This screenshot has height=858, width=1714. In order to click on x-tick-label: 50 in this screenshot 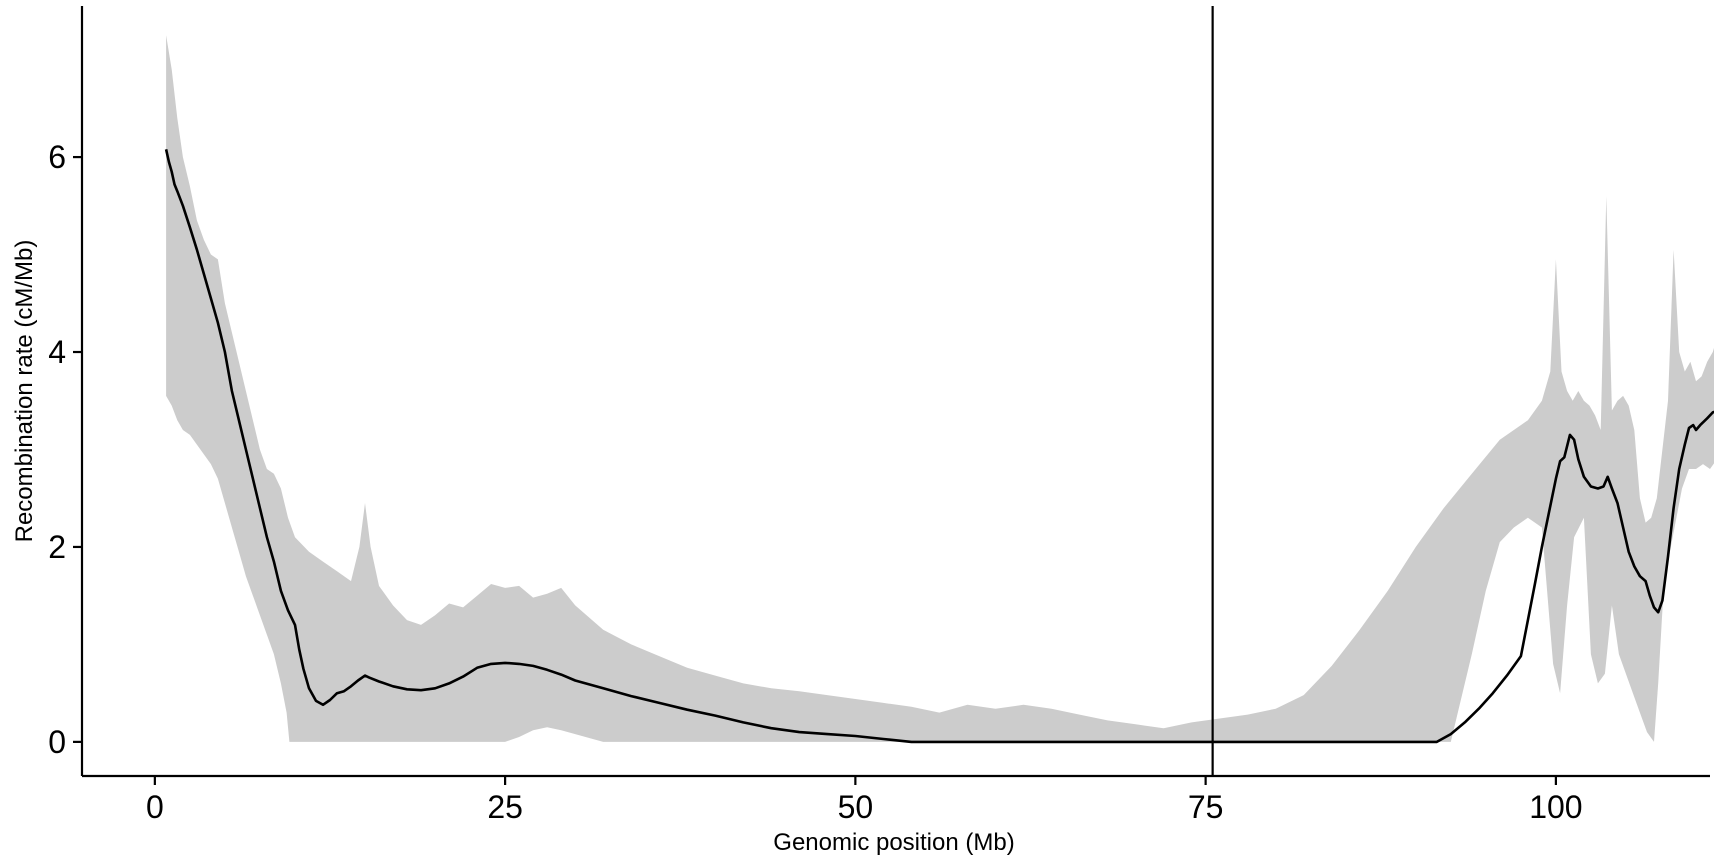, I will do `click(856, 807)`.